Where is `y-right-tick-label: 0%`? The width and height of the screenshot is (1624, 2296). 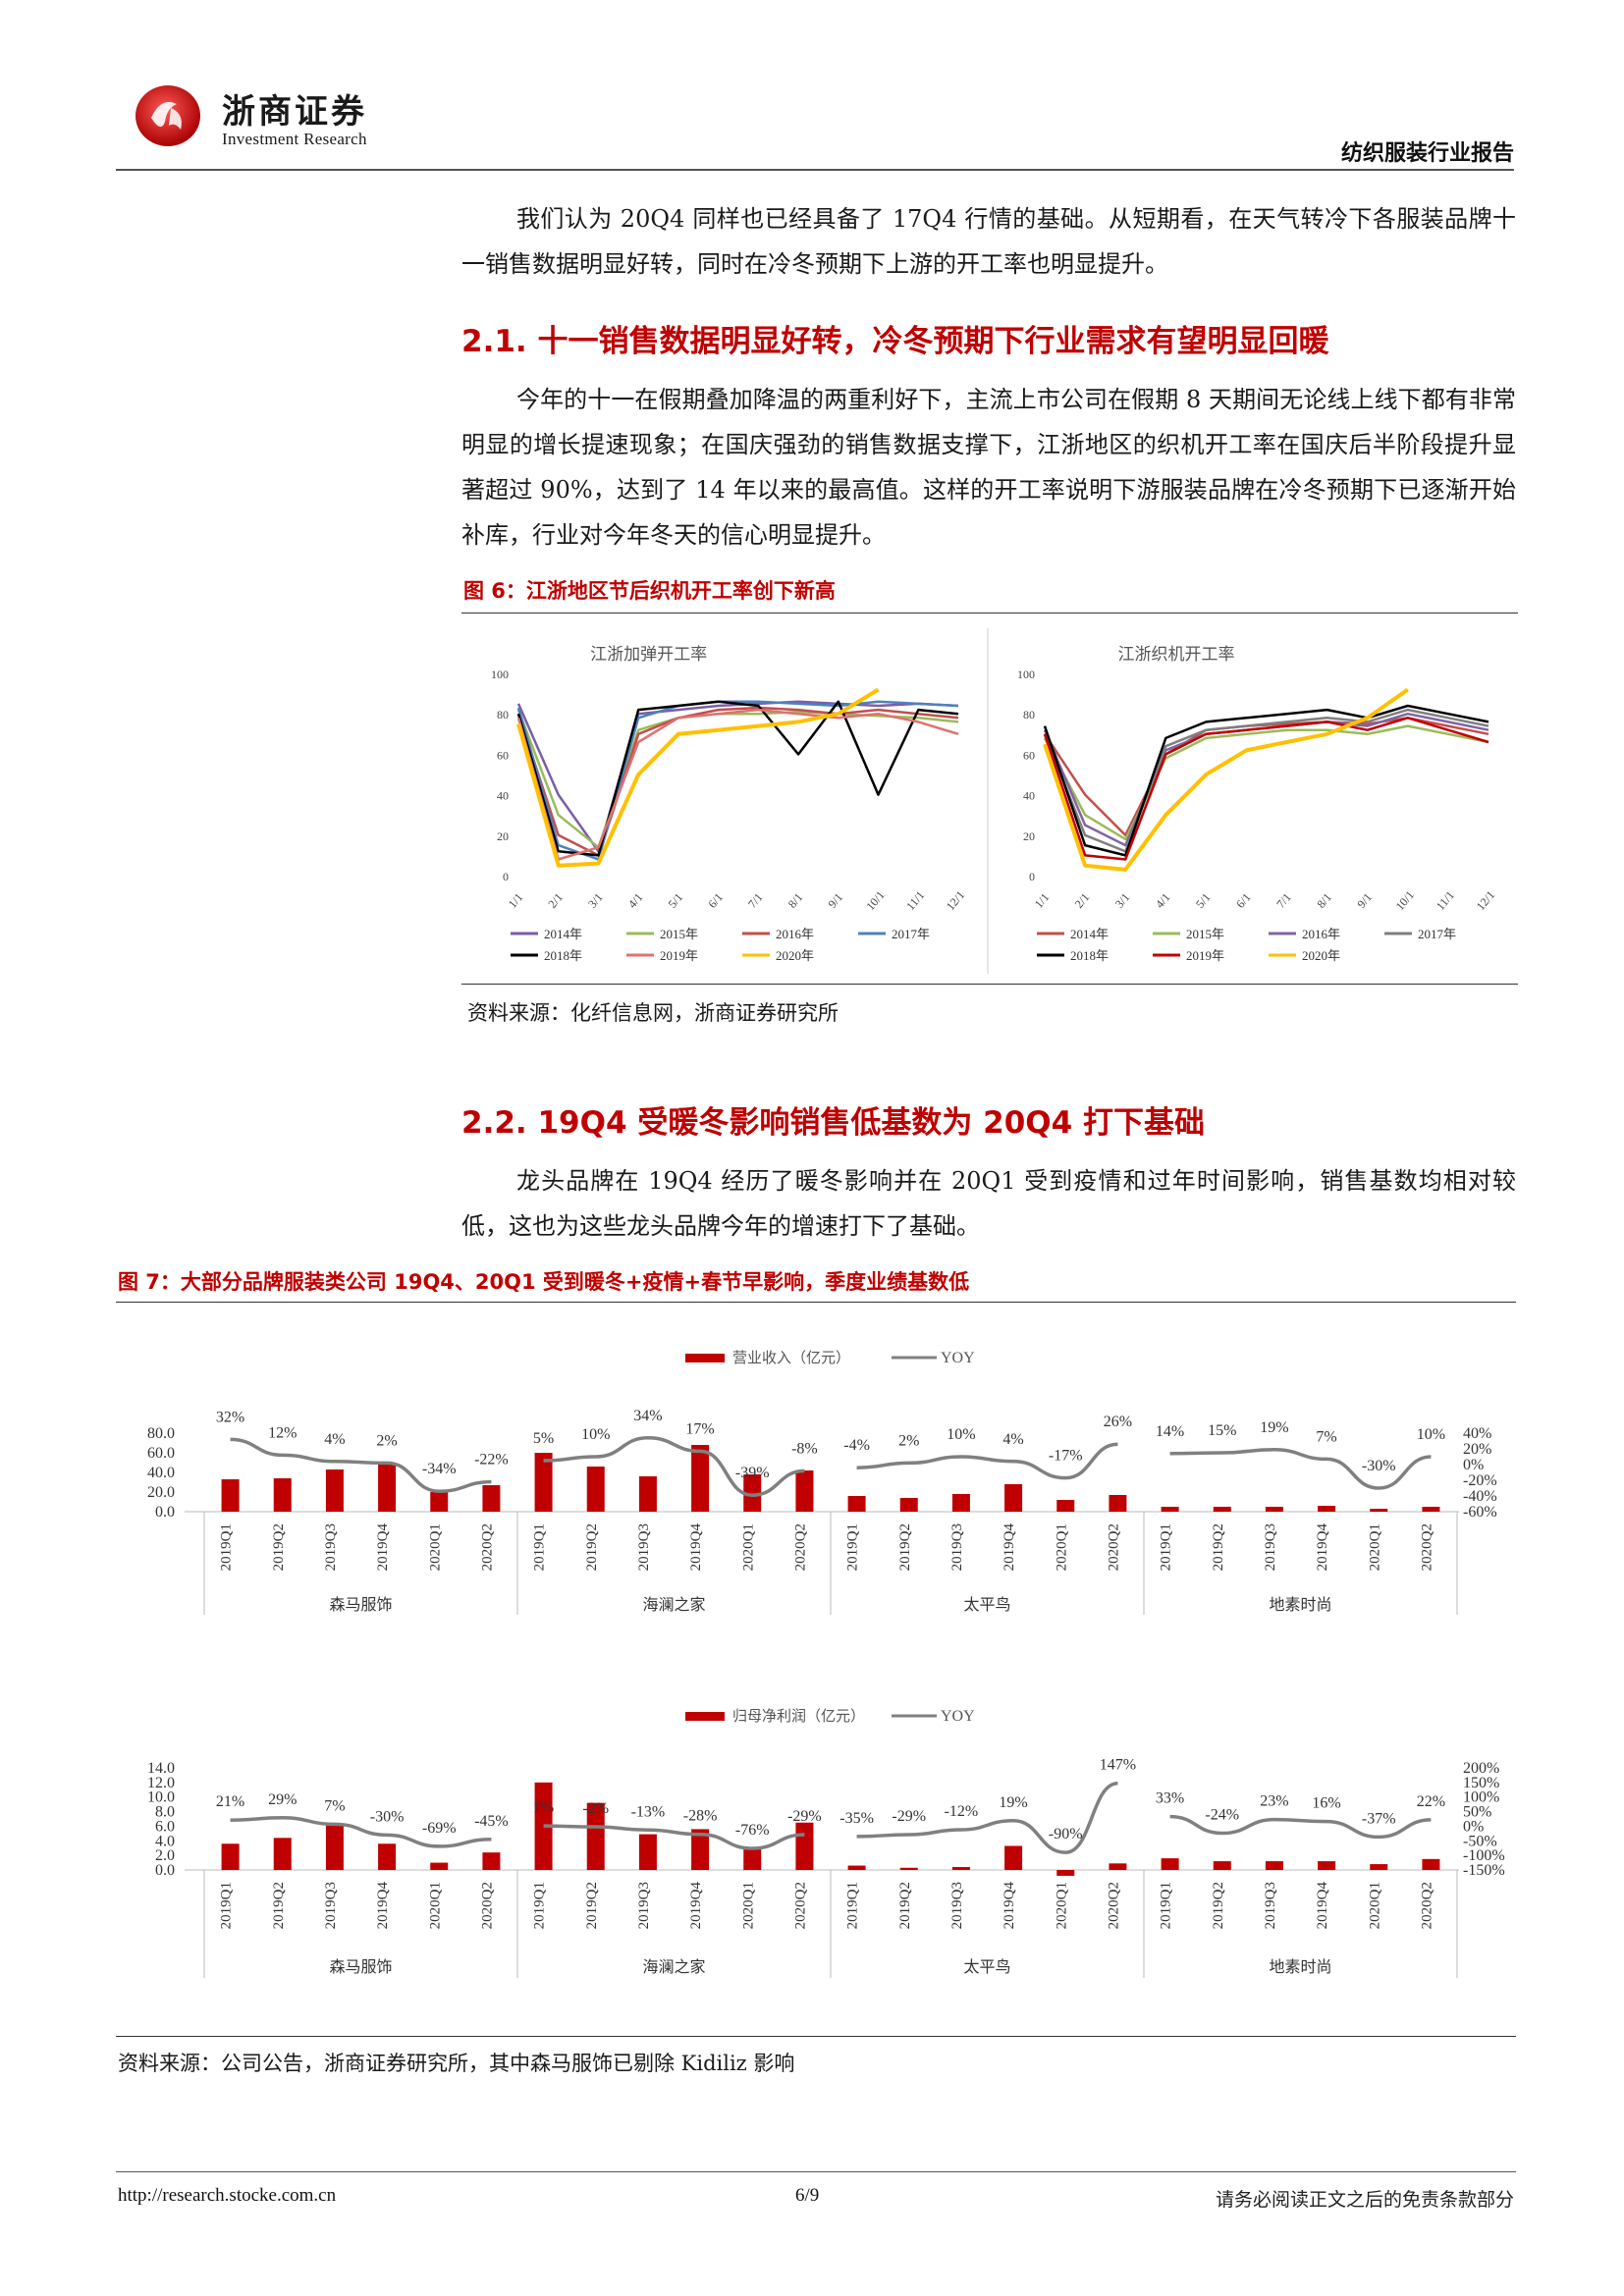 y-right-tick-label: 0% is located at coordinates (1473, 1465).